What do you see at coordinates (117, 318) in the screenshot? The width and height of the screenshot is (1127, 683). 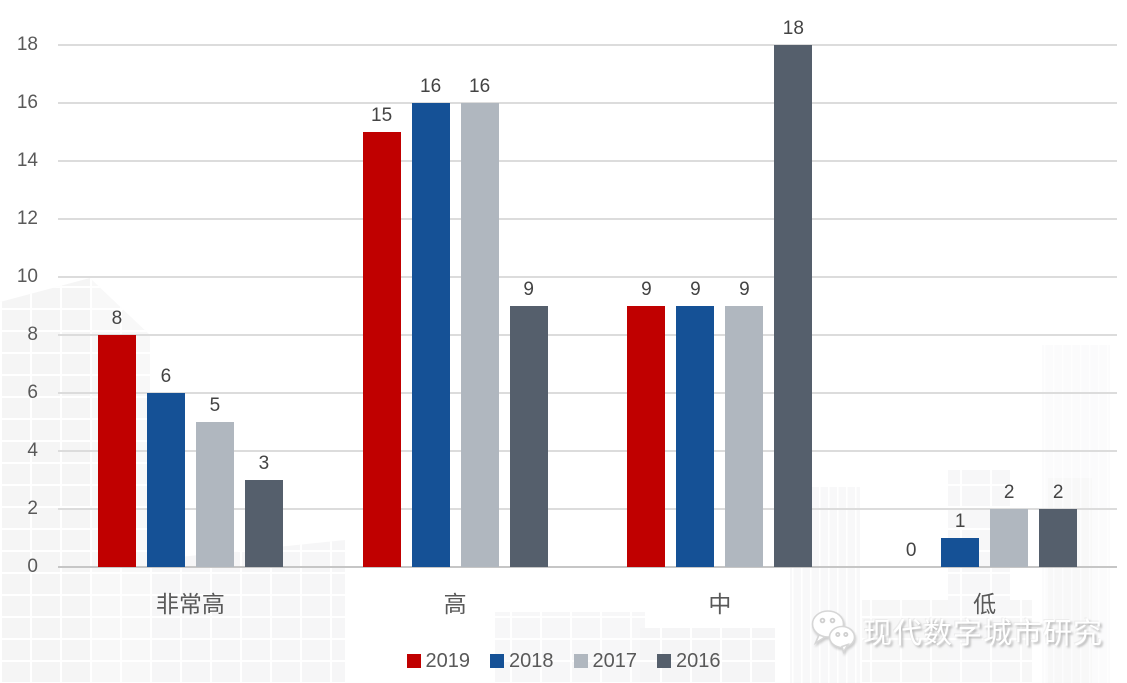 I see `data-label: 8` at bounding box center [117, 318].